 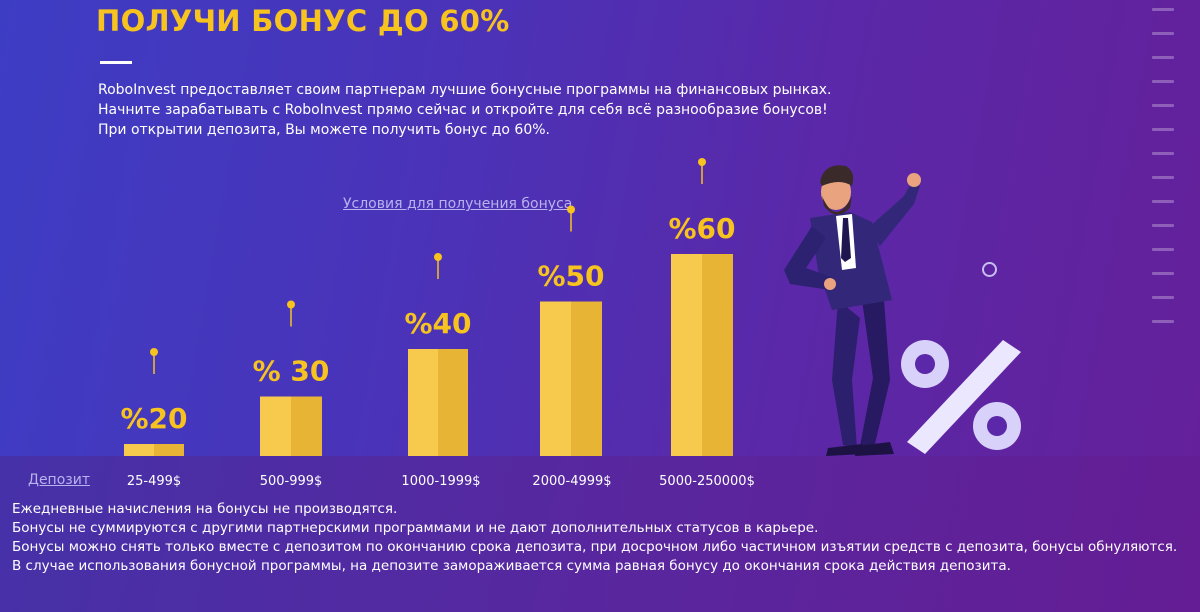 I want to click on deposit-range-1: 25-499$, so click(x=154, y=481).